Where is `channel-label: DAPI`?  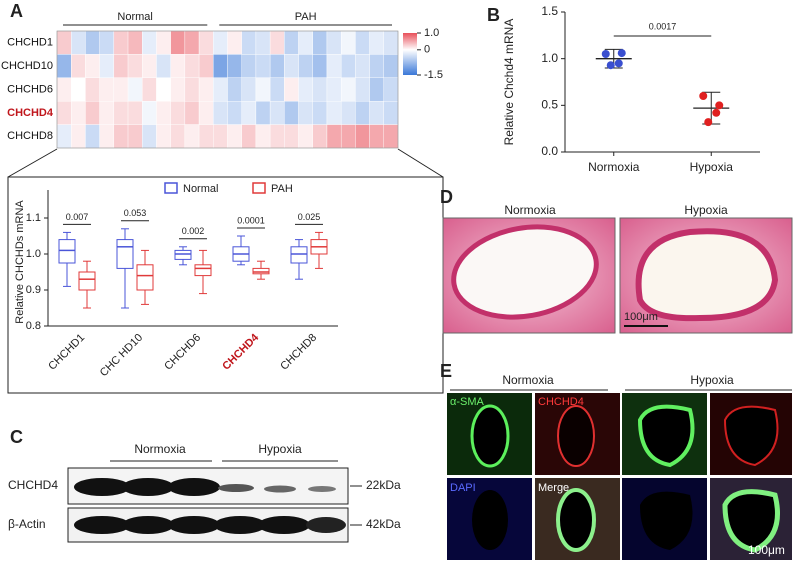 channel-label: DAPI is located at coordinates (463, 488).